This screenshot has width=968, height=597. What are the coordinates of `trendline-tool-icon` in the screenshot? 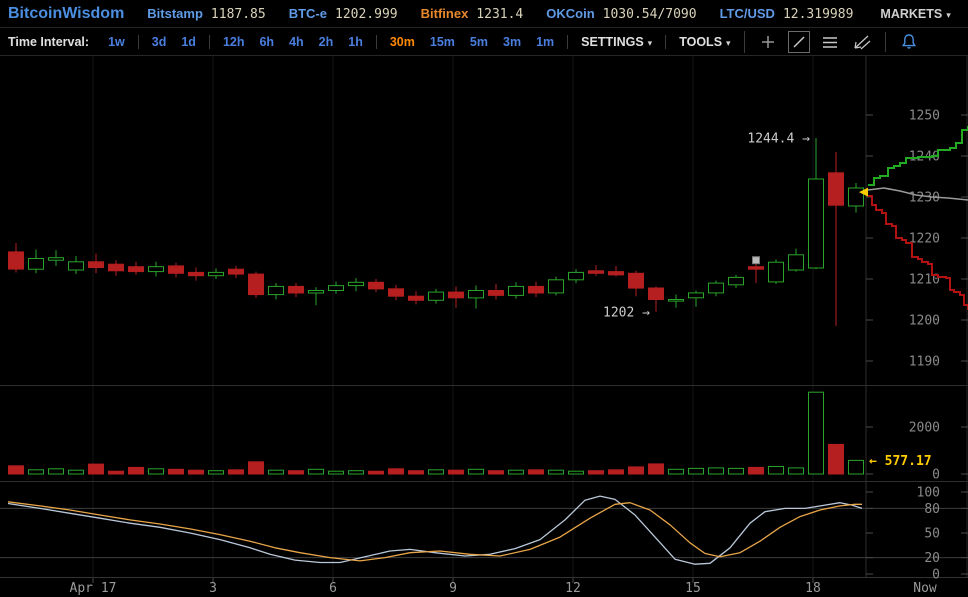 It's located at (798, 41).